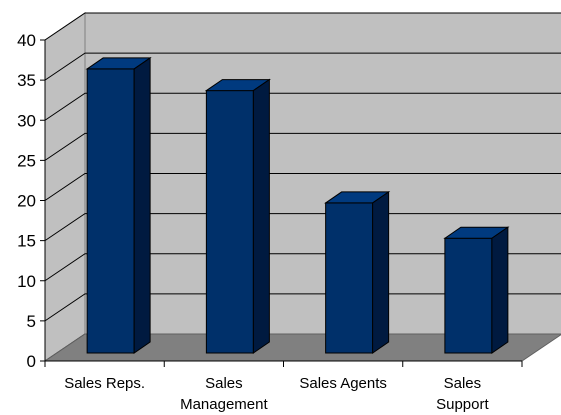  I want to click on y-tick-label: 0, so click(31, 361).